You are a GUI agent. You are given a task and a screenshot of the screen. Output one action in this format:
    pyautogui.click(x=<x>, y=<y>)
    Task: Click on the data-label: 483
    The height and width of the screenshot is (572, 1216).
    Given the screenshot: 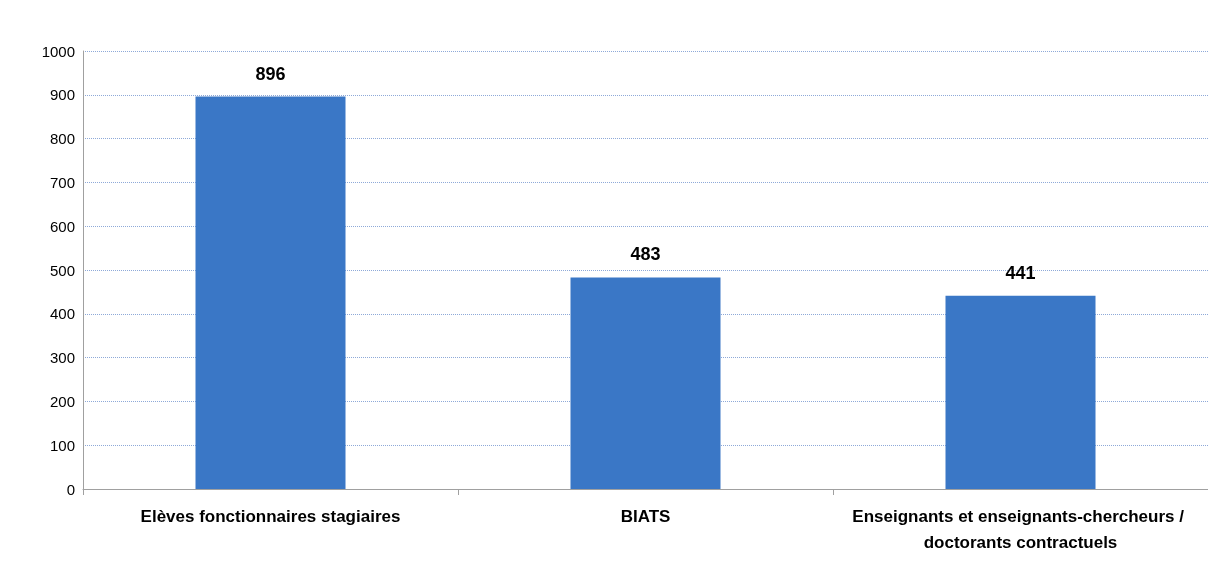 What is the action you would take?
    pyautogui.click(x=645, y=254)
    